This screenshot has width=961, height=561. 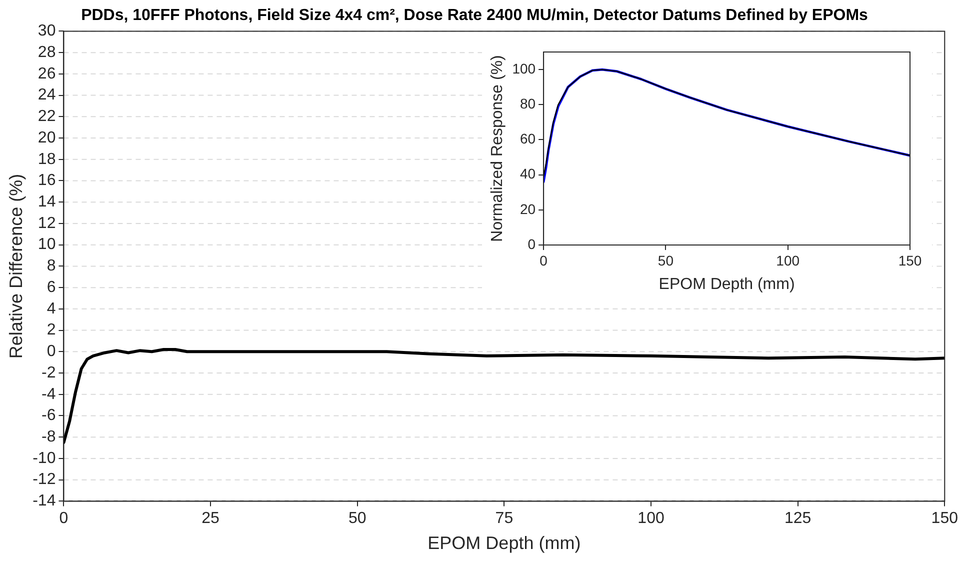 I want to click on y-tick-label: 80, so click(x=528, y=103).